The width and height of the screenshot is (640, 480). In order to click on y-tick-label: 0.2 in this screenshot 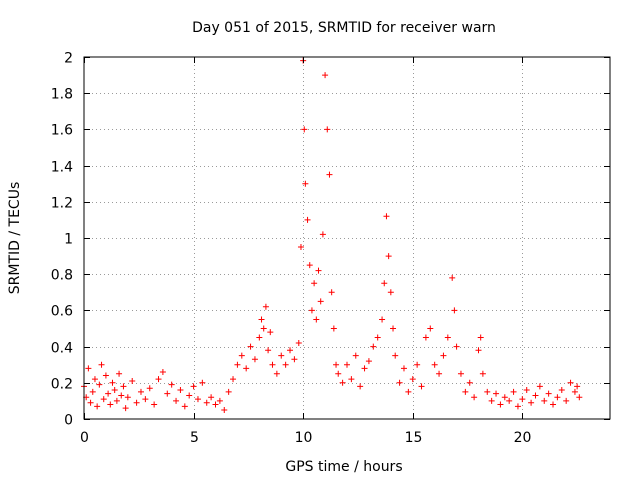, I will do `click(62, 385)`.